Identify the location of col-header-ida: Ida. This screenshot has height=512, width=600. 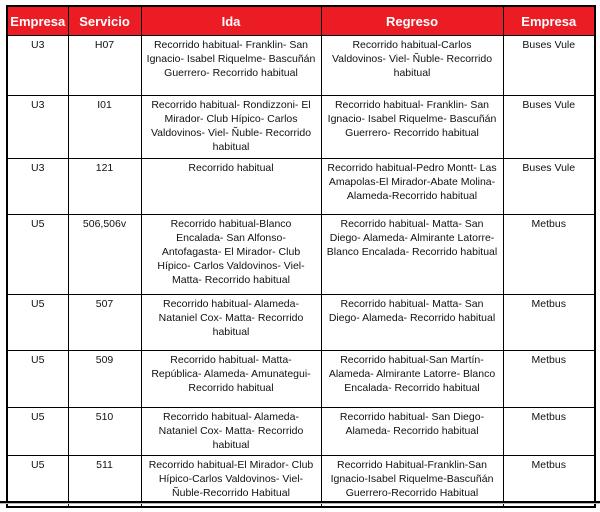
(231, 20).